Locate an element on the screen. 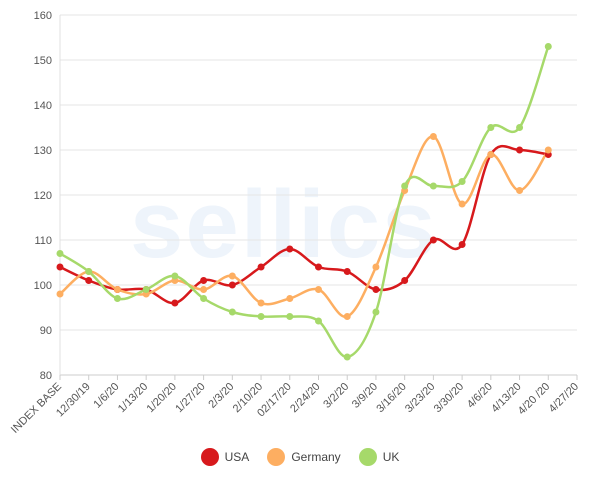  y-axis-tick-labels: 80 90 100 110 120 130 140 150 160 is located at coordinates (43, 196).